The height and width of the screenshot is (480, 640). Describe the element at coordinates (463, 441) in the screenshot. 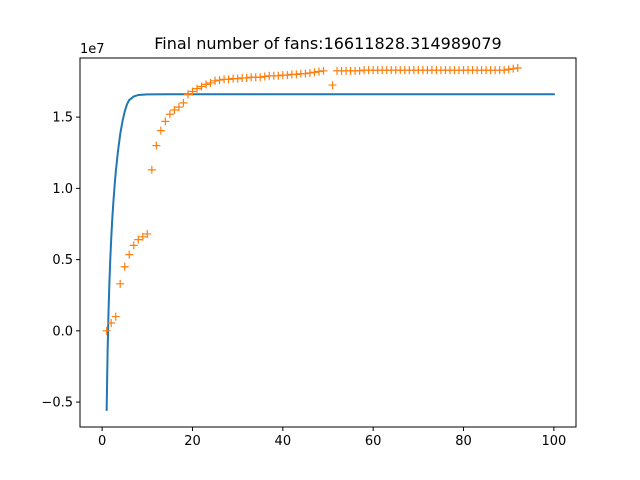

I see `x-tick-label: 80` at that location.